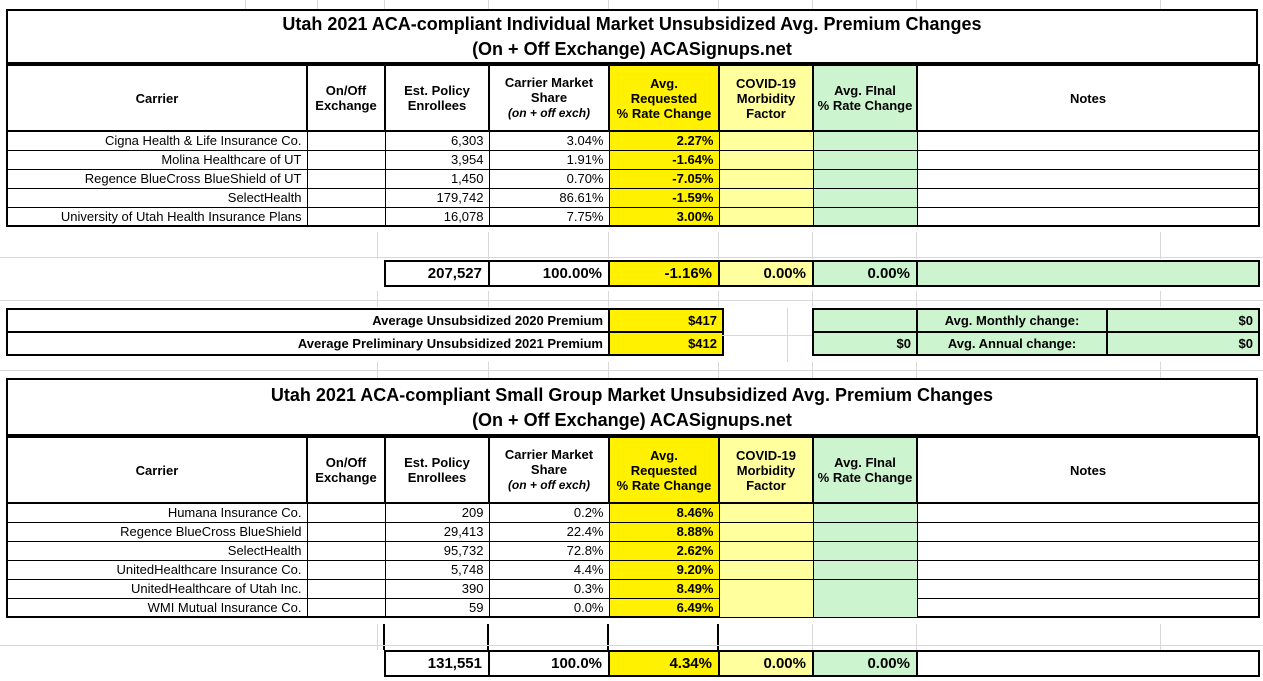 The width and height of the screenshot is (1263, 681). I want to click on cell-carrier: Molina Healthcare of UT, so click(157, 159).